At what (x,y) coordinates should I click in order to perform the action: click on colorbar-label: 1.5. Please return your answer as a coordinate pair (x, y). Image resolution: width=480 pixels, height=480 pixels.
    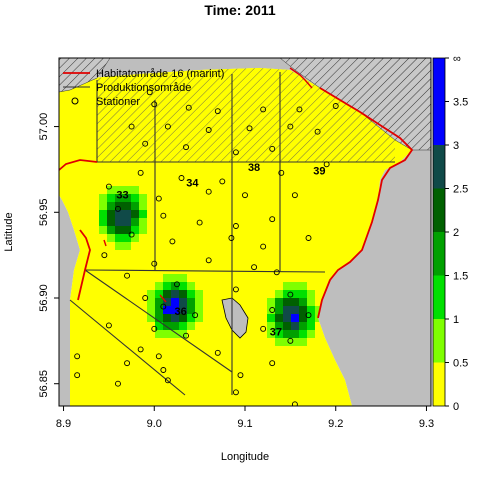
    Looking at the image, I should click on (460, 277).